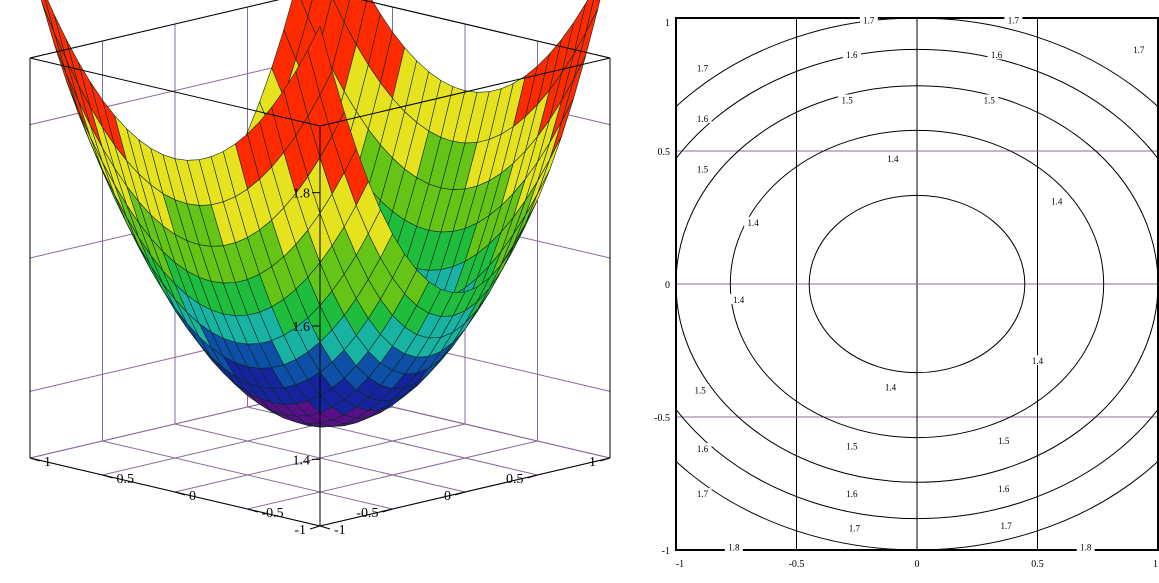 This screenshot has width=1159, height=583. Describe the element at coordinates (300, 530) in the screenshot. I see `y-axis-tick-label: -1` at that location.